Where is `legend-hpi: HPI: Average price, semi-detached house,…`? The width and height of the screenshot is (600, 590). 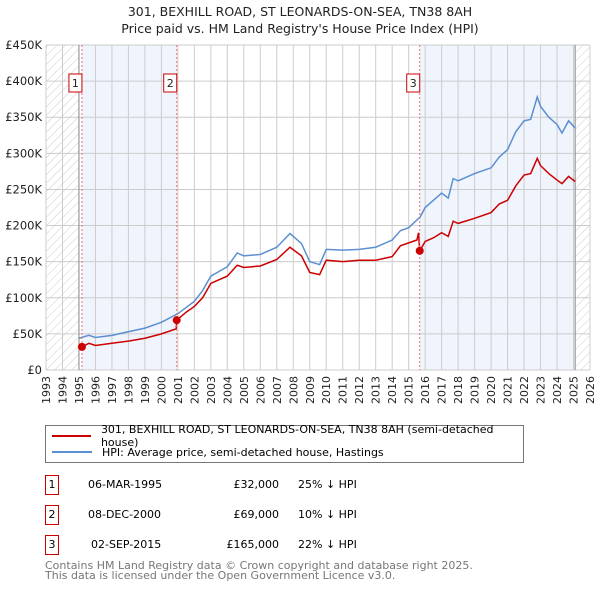
legend-hpi: HPI: Average price, semi-detached house,… is located at coordinates (243, 452).